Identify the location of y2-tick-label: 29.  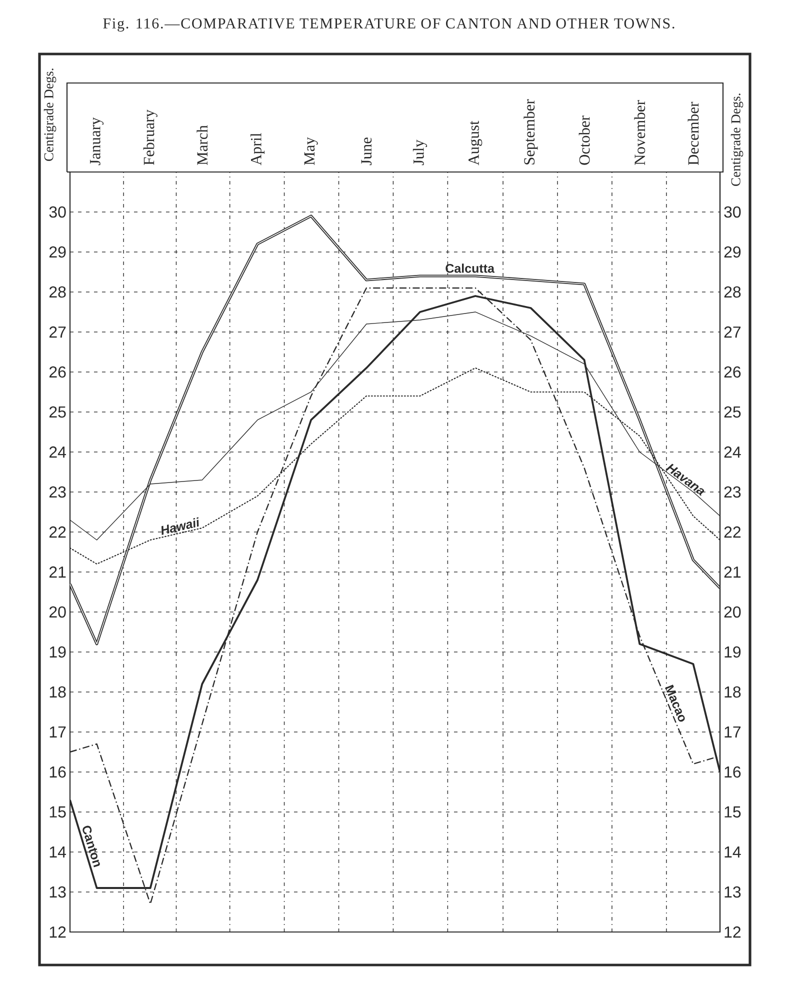
(732, 252).